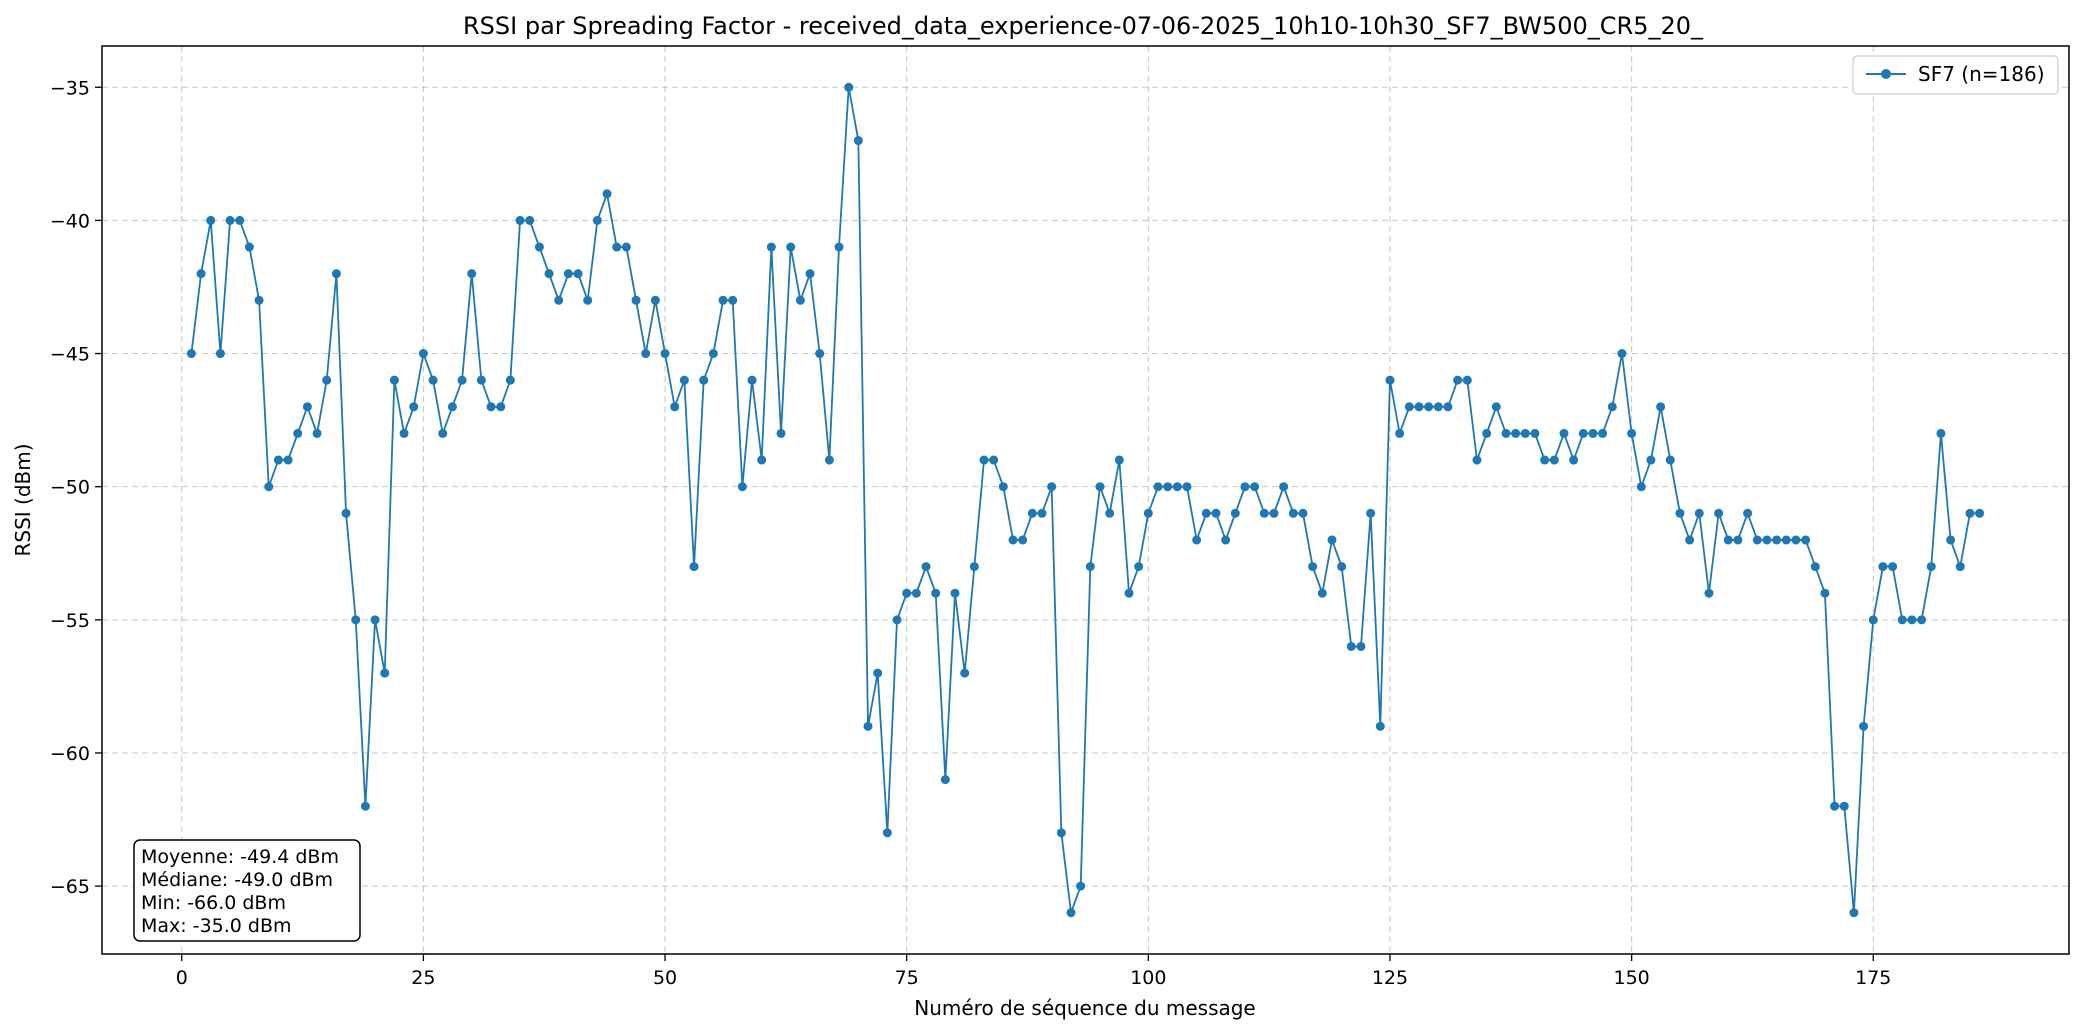 The height and width of the screenshot is (1034, 2083). I want to click on legend: SF7 (n=186), so click(1955, 75).